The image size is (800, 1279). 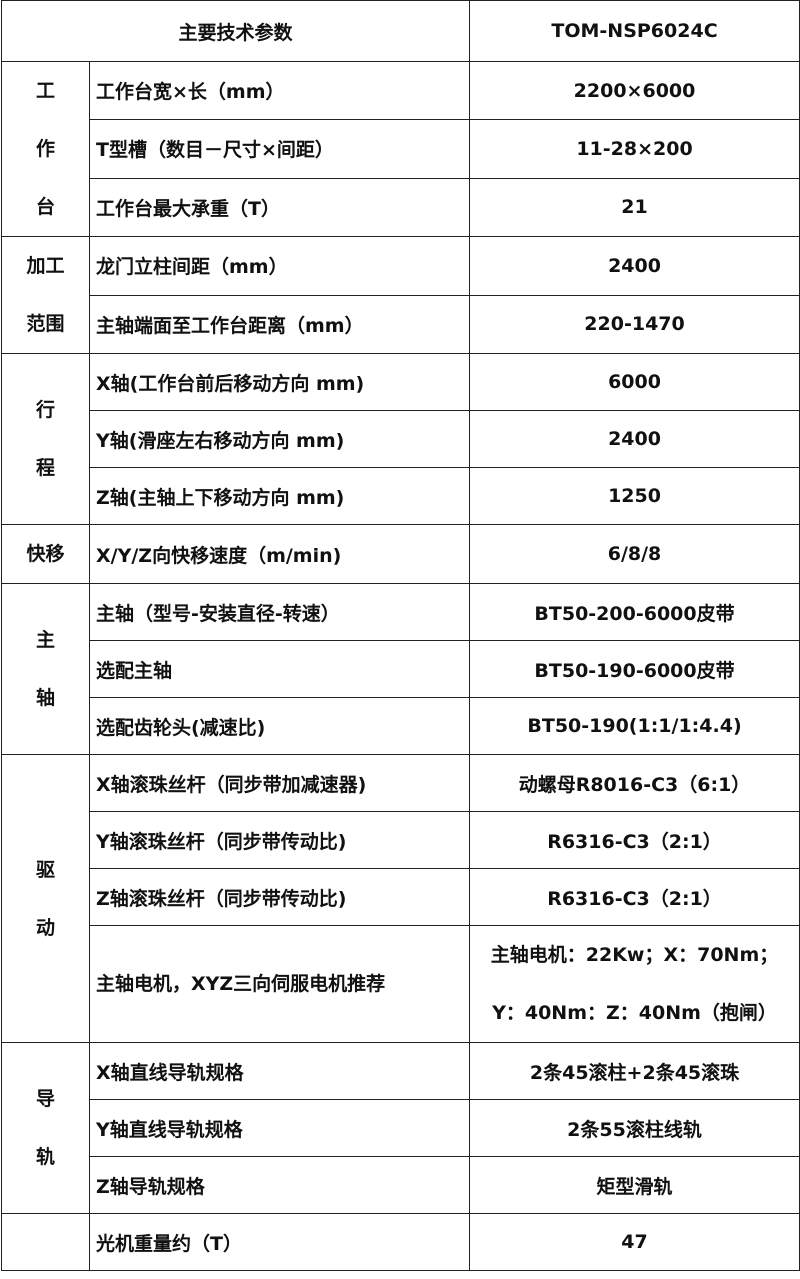 I want to click on table-row: 加工范围 龙门立柱间距（mm） 2400, so click(x=400, y=295).